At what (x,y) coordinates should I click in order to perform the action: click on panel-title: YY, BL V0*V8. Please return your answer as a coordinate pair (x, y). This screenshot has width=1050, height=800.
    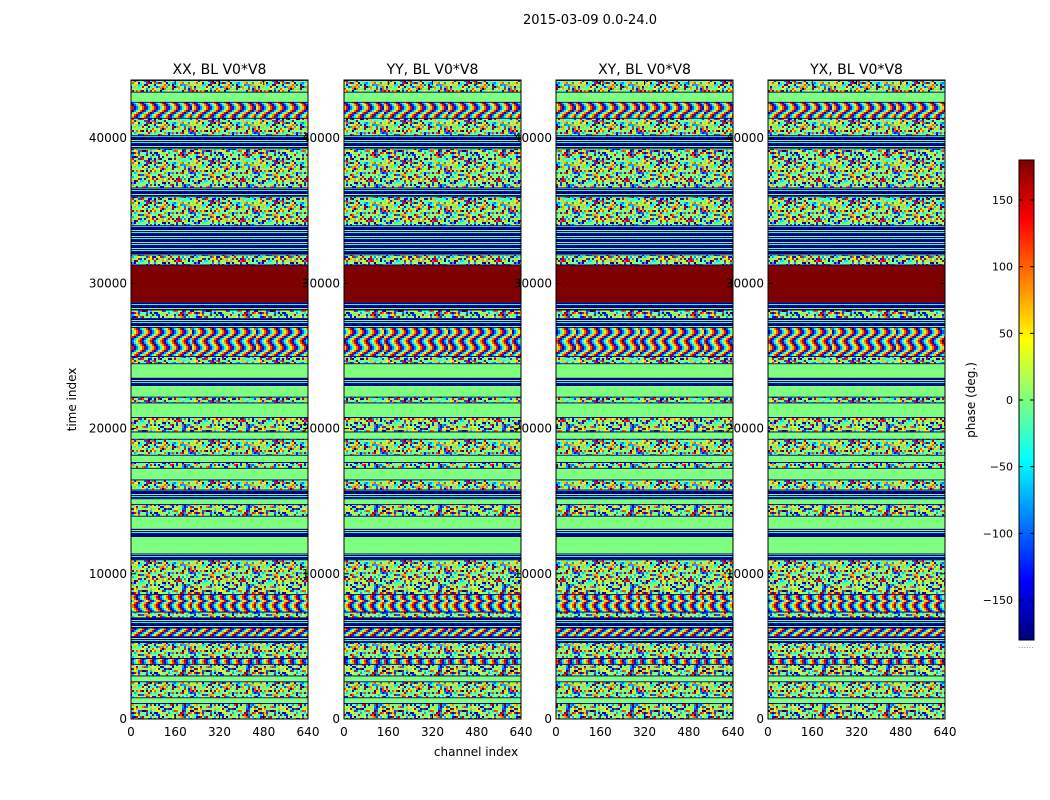
    Looking at the image, I should click on (432, 70).